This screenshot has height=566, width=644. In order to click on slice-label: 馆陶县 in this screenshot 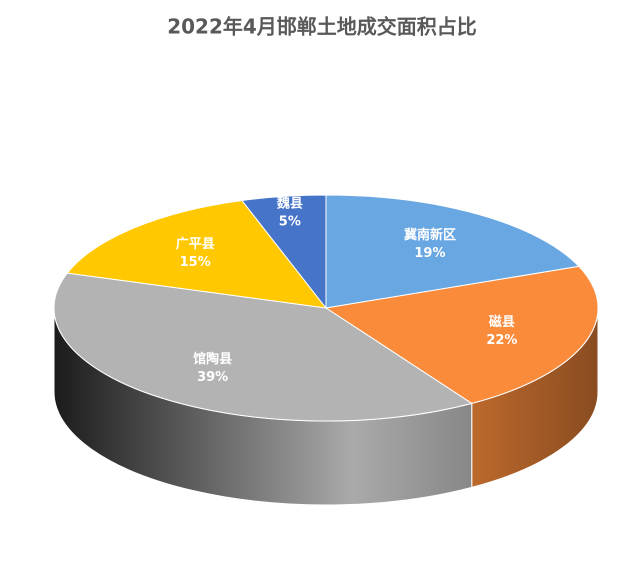, I will do `click(212, 359)`.